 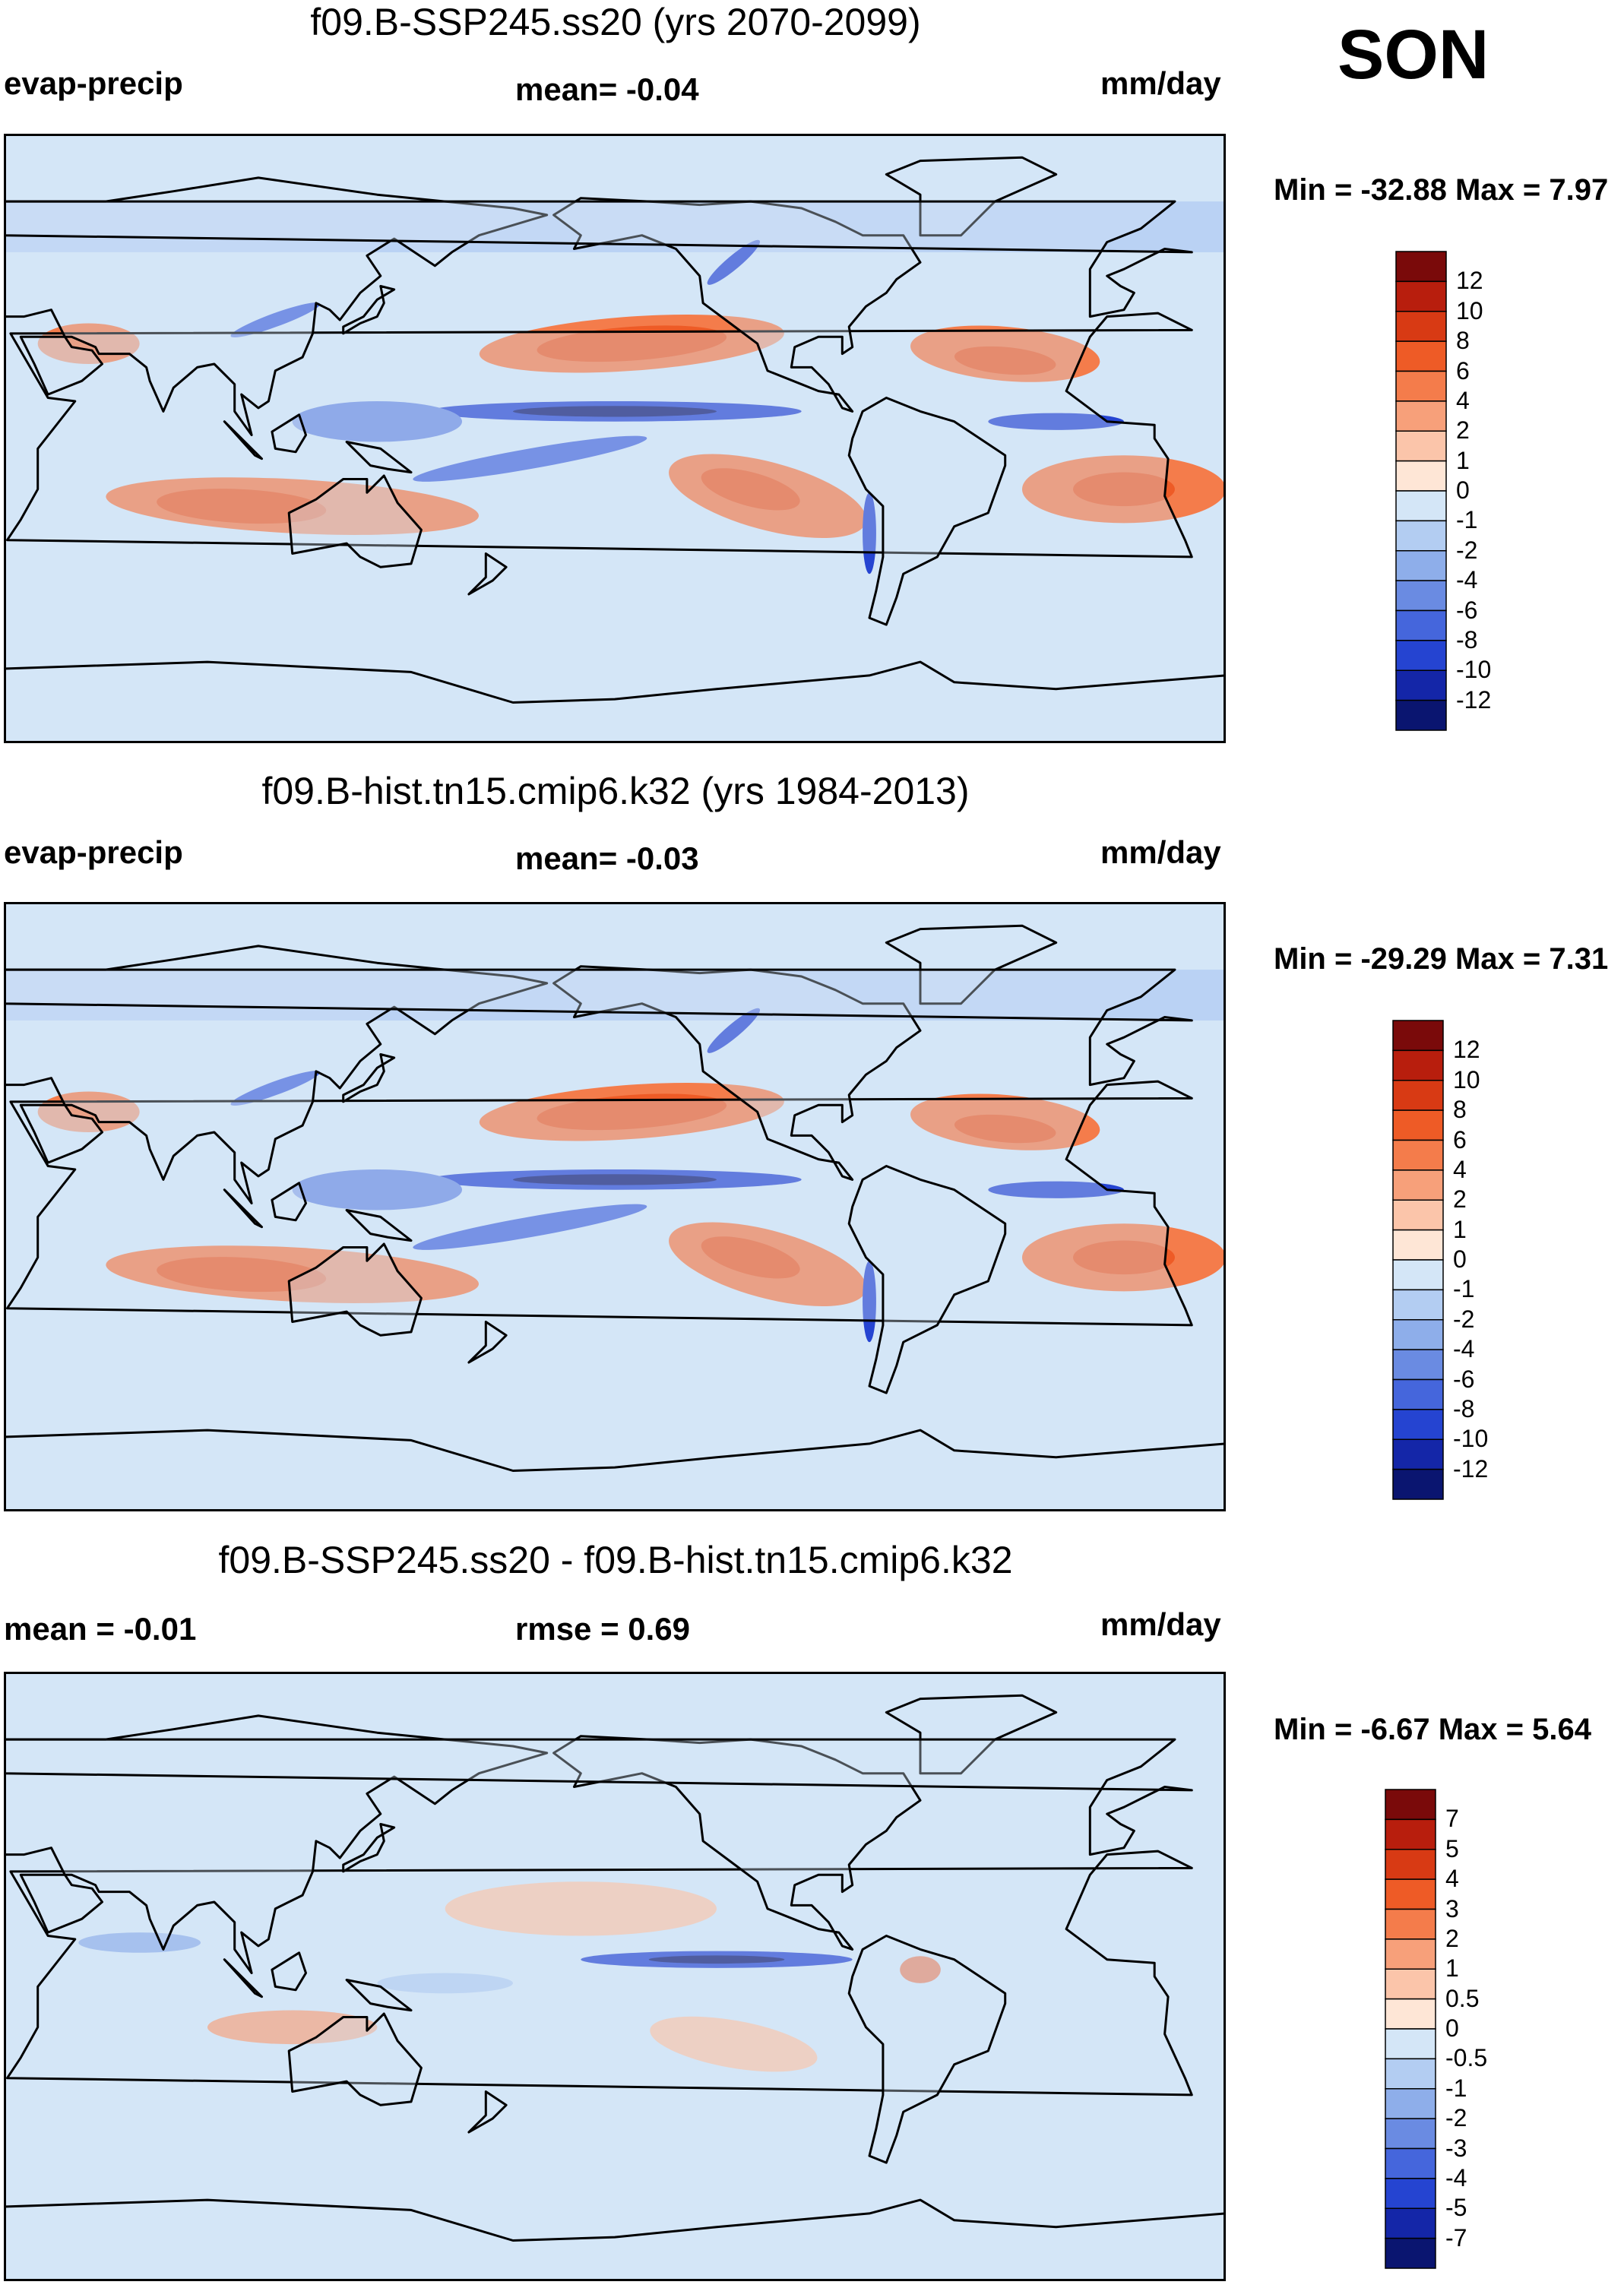 What do you see at coordinates (1441, 959) in the screenshot?
I see `panel2-minmax-label: Min = -29.29 Max = 7.31` at bounding box center [1441, 959].